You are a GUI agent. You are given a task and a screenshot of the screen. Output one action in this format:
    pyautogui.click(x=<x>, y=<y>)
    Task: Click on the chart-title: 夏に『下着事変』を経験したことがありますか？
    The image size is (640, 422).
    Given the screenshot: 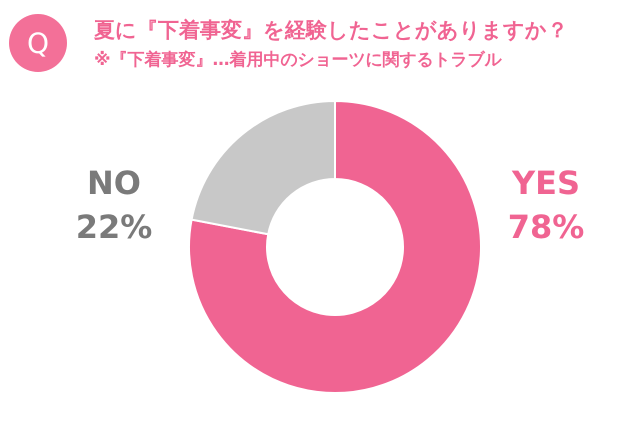 What is the action you would take?
    pyautogui.click(x=331, y=30)
    